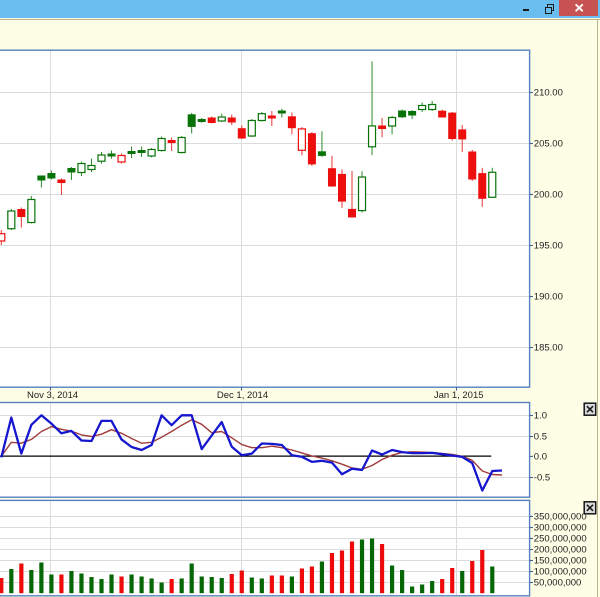 Image resolution: width=600 pixels, height=597 pixels. Describe the element at coordinates (548, 246) in the screenshot. I see `svg-text: 195.00` at that location.